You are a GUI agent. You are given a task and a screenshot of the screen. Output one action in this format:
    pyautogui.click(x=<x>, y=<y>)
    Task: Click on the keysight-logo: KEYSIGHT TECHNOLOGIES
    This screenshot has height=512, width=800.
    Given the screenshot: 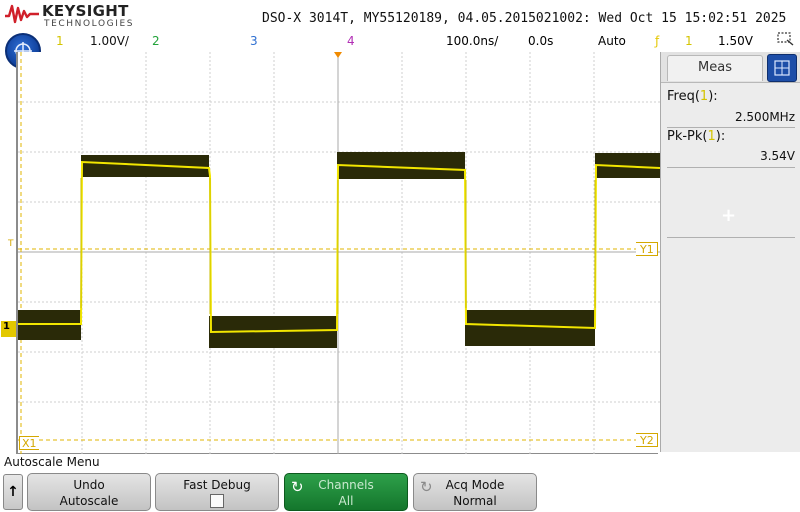 What is the action you would take?
    pyautogui.click(x=69, y=16)
    